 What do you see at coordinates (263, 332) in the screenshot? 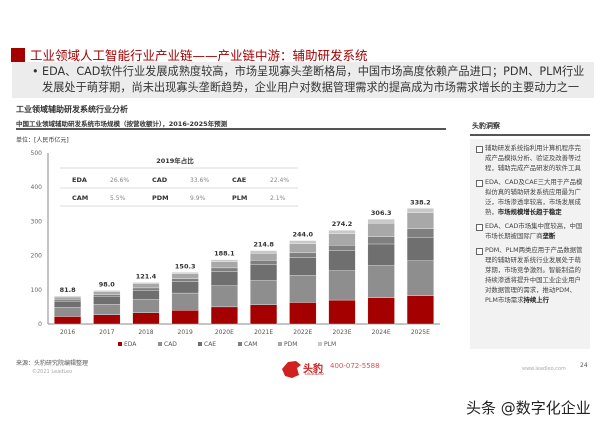
I see `x-tick-label: 2021E` at bounding box center [263, 332].